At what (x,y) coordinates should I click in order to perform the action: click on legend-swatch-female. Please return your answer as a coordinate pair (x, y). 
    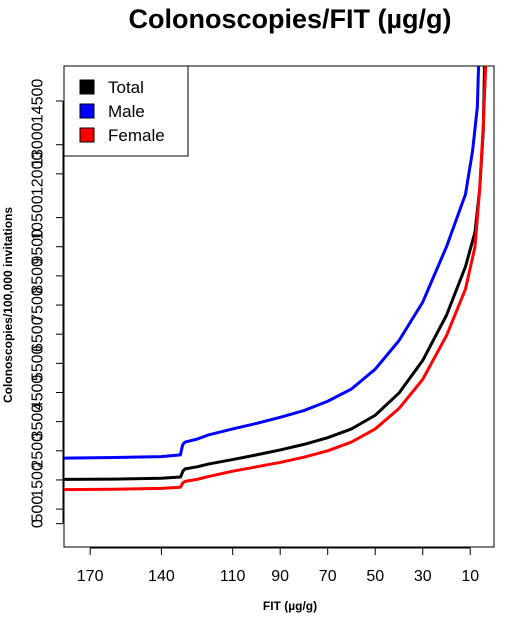
    Looking at the image, I should click on (87, 135).